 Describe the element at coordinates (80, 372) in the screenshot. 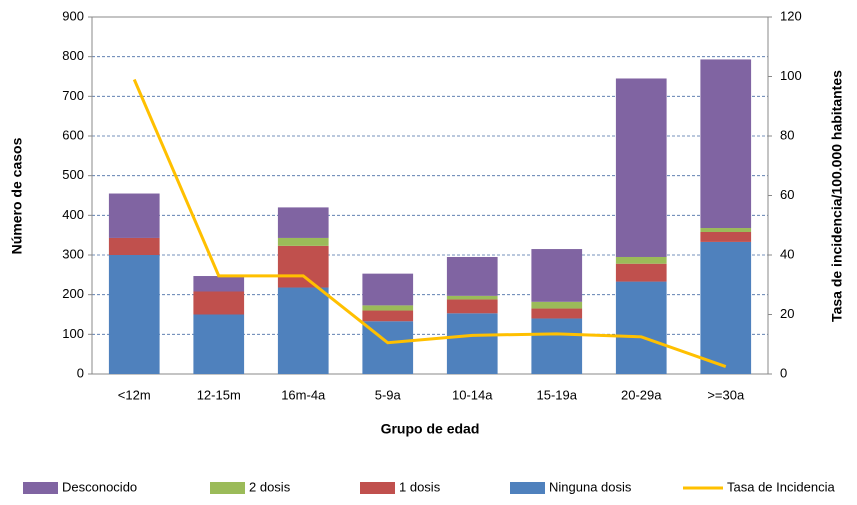

I see `y-tick-label: 0` at that location.